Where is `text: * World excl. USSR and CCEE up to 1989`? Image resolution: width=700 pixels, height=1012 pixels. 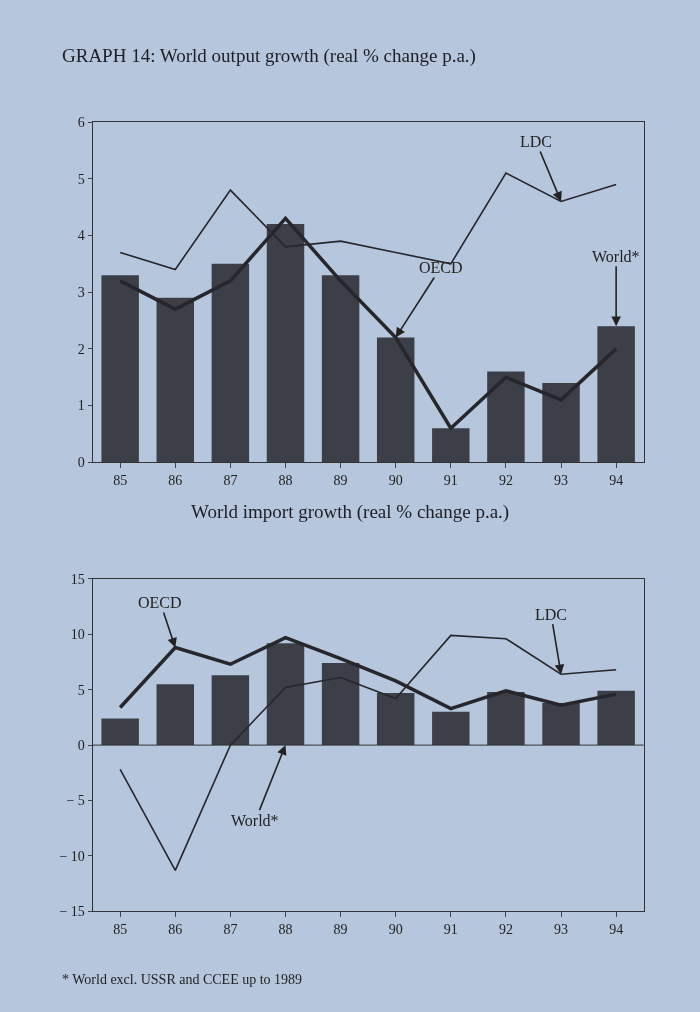
text: * World excl. USSR and CCEE up to 1989 is located at coordinates (182, 979).